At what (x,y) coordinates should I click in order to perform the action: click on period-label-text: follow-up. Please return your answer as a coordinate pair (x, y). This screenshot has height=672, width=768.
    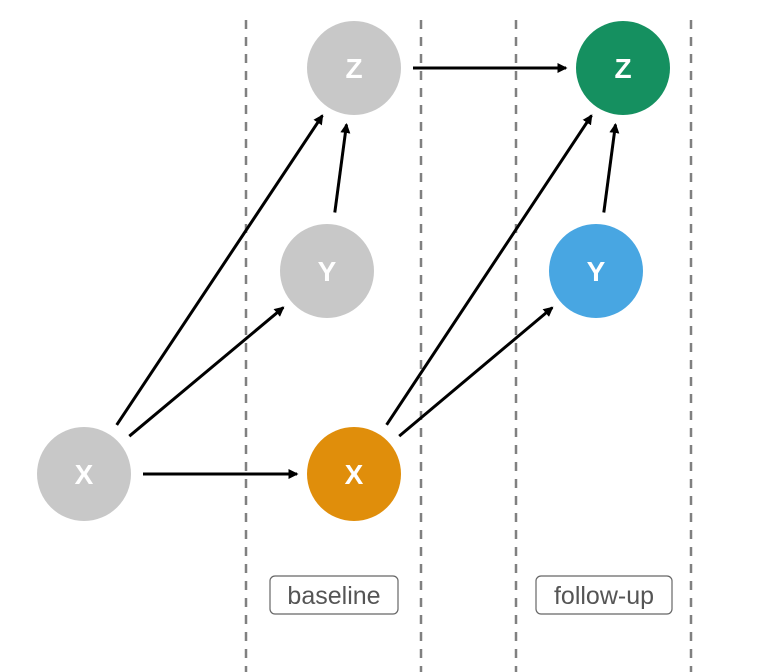
    Looking at the image, I should click on (604, 596).